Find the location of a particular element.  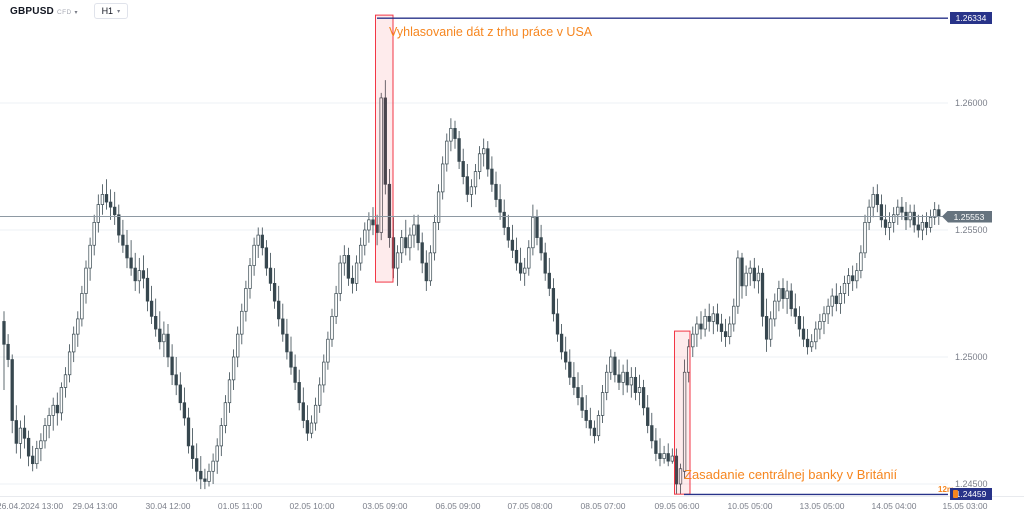

price-axis-label: 1.25000 is located at coordinates (971, 357).